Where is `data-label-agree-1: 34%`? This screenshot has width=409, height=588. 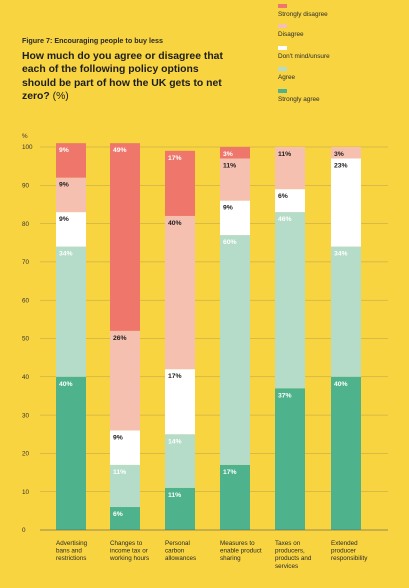 data-label-agree-1: 34% is located at coordinates (66, 254).